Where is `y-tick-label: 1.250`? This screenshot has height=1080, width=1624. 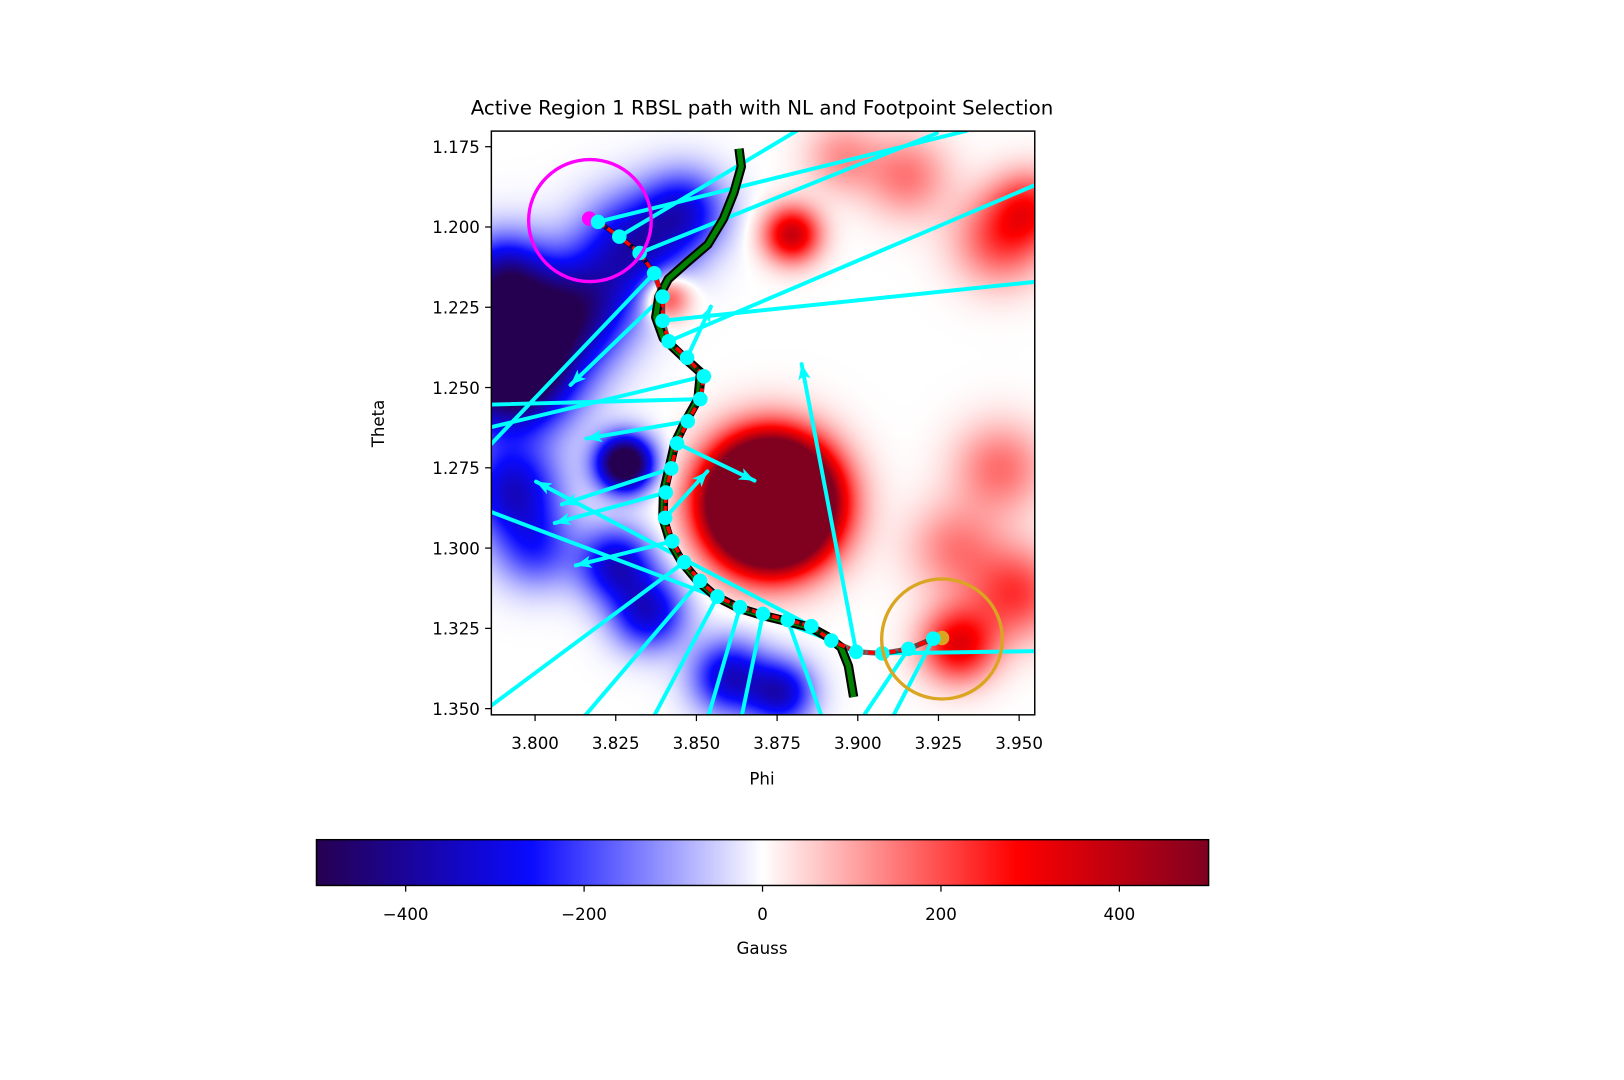
y-tick-label: 1.250 is located at coordinates (456, 388).